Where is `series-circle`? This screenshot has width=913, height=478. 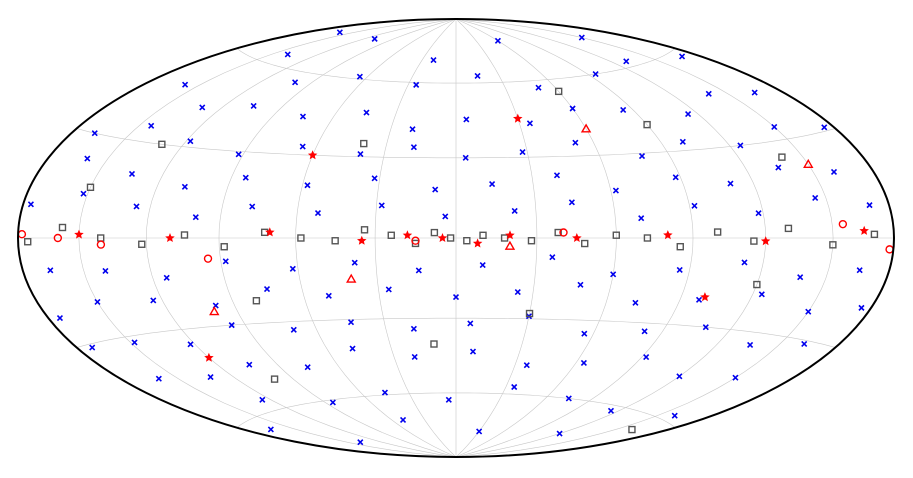 series-circle is located at coordinates (455, 241).